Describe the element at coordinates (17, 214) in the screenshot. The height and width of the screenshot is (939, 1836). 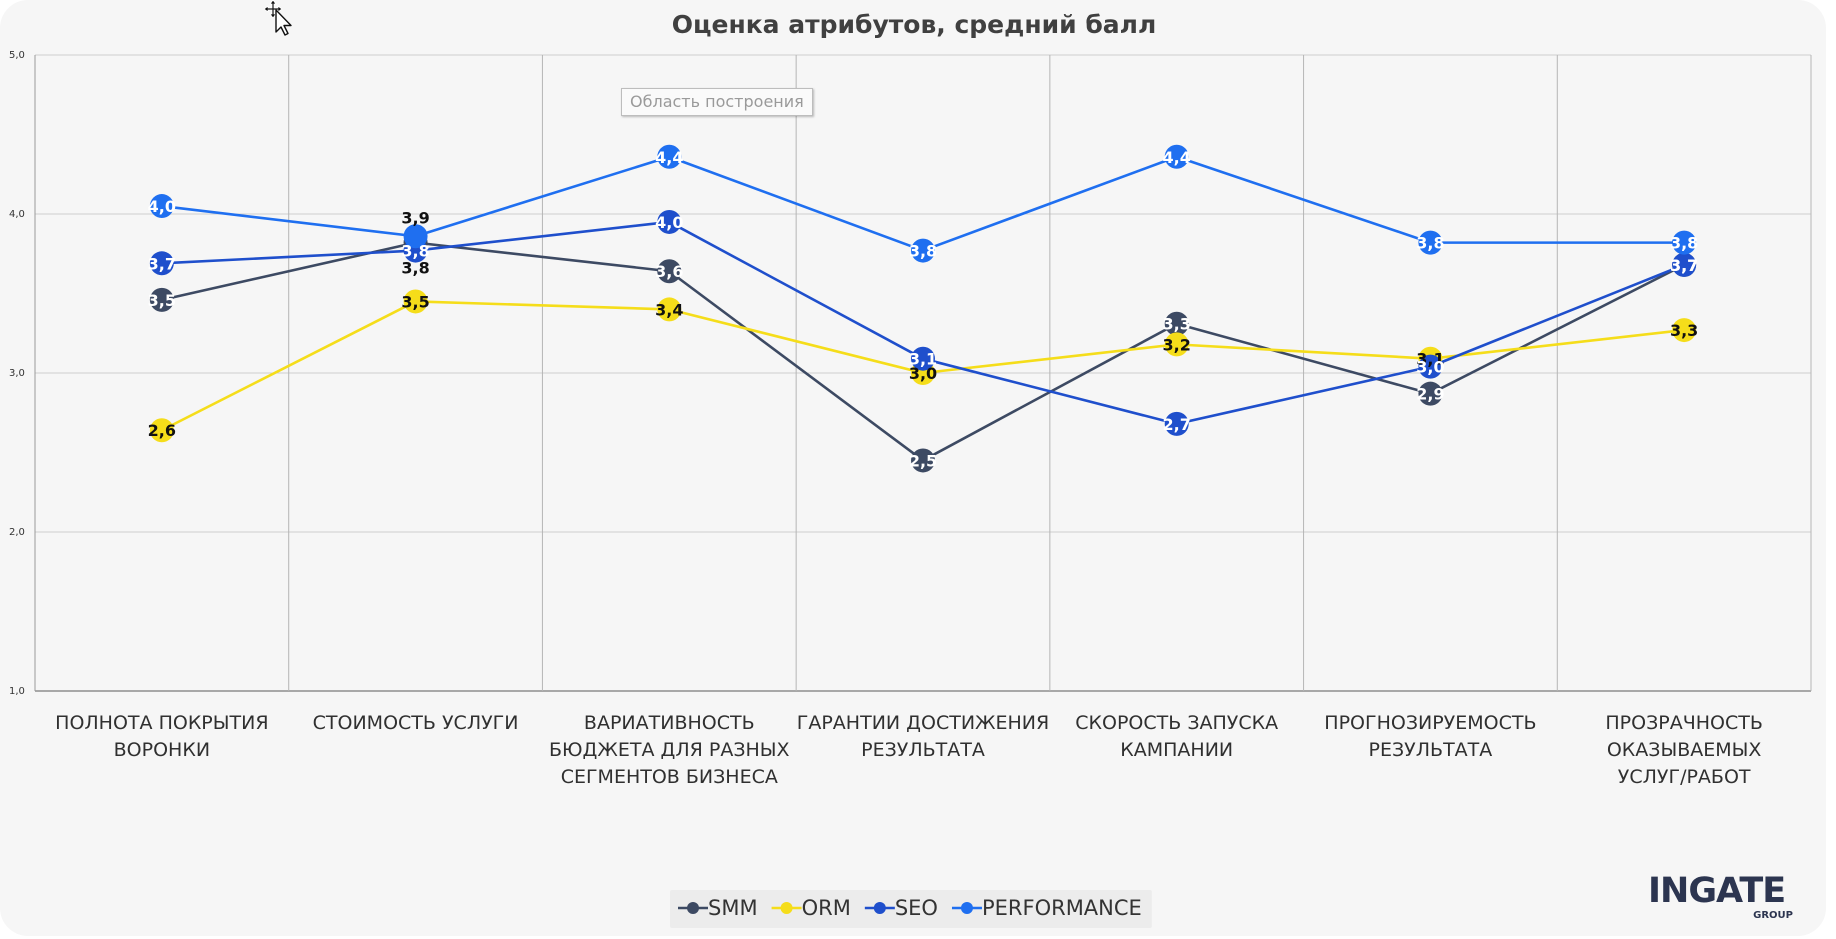
I see `y-tick-label: 4,0` at that location.